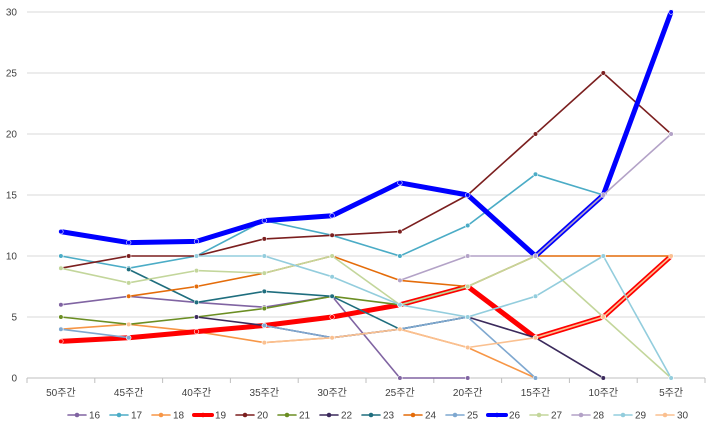 The height and width of the screenshot is (438, 720). Describe the element at coordinates (400, 393) in the screenshot. I see `x-tick-label: 25주간` at that location.